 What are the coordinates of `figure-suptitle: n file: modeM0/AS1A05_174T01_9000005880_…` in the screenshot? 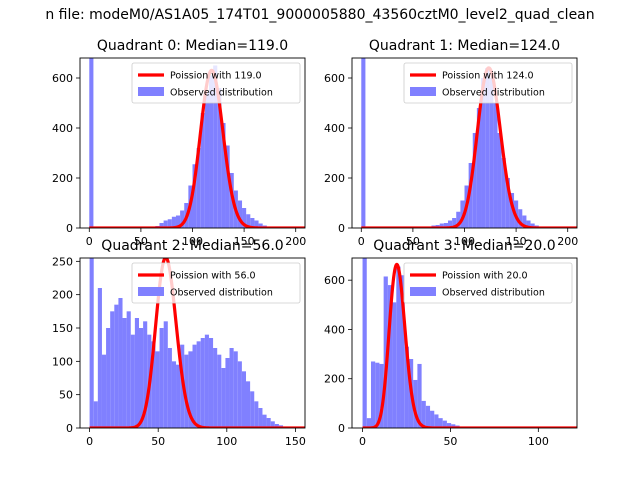 It's located at (319, 15).